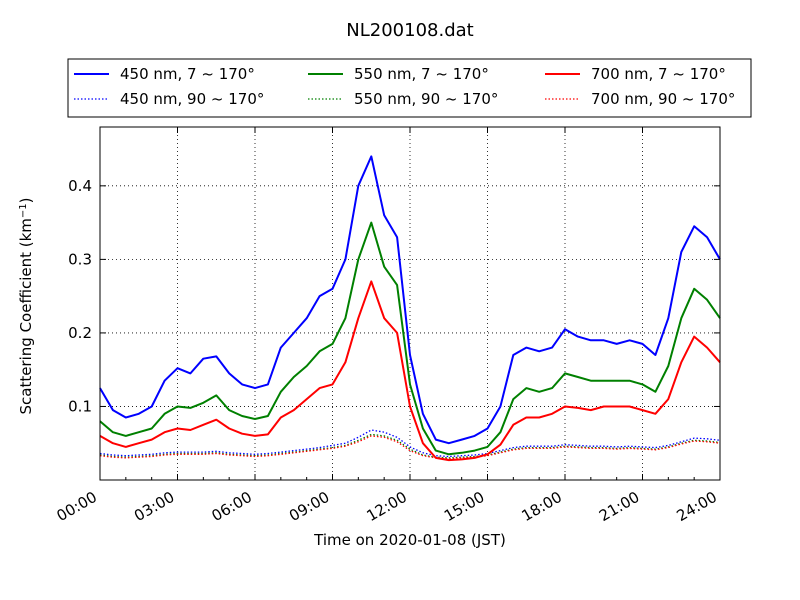 This screenshot has height=600, width=800. What do you see at coordinates (187, 74) in the screenshot?
I see `legend-label: 450 nm, 7 ~ 170°` at bounding box center [187, 74].